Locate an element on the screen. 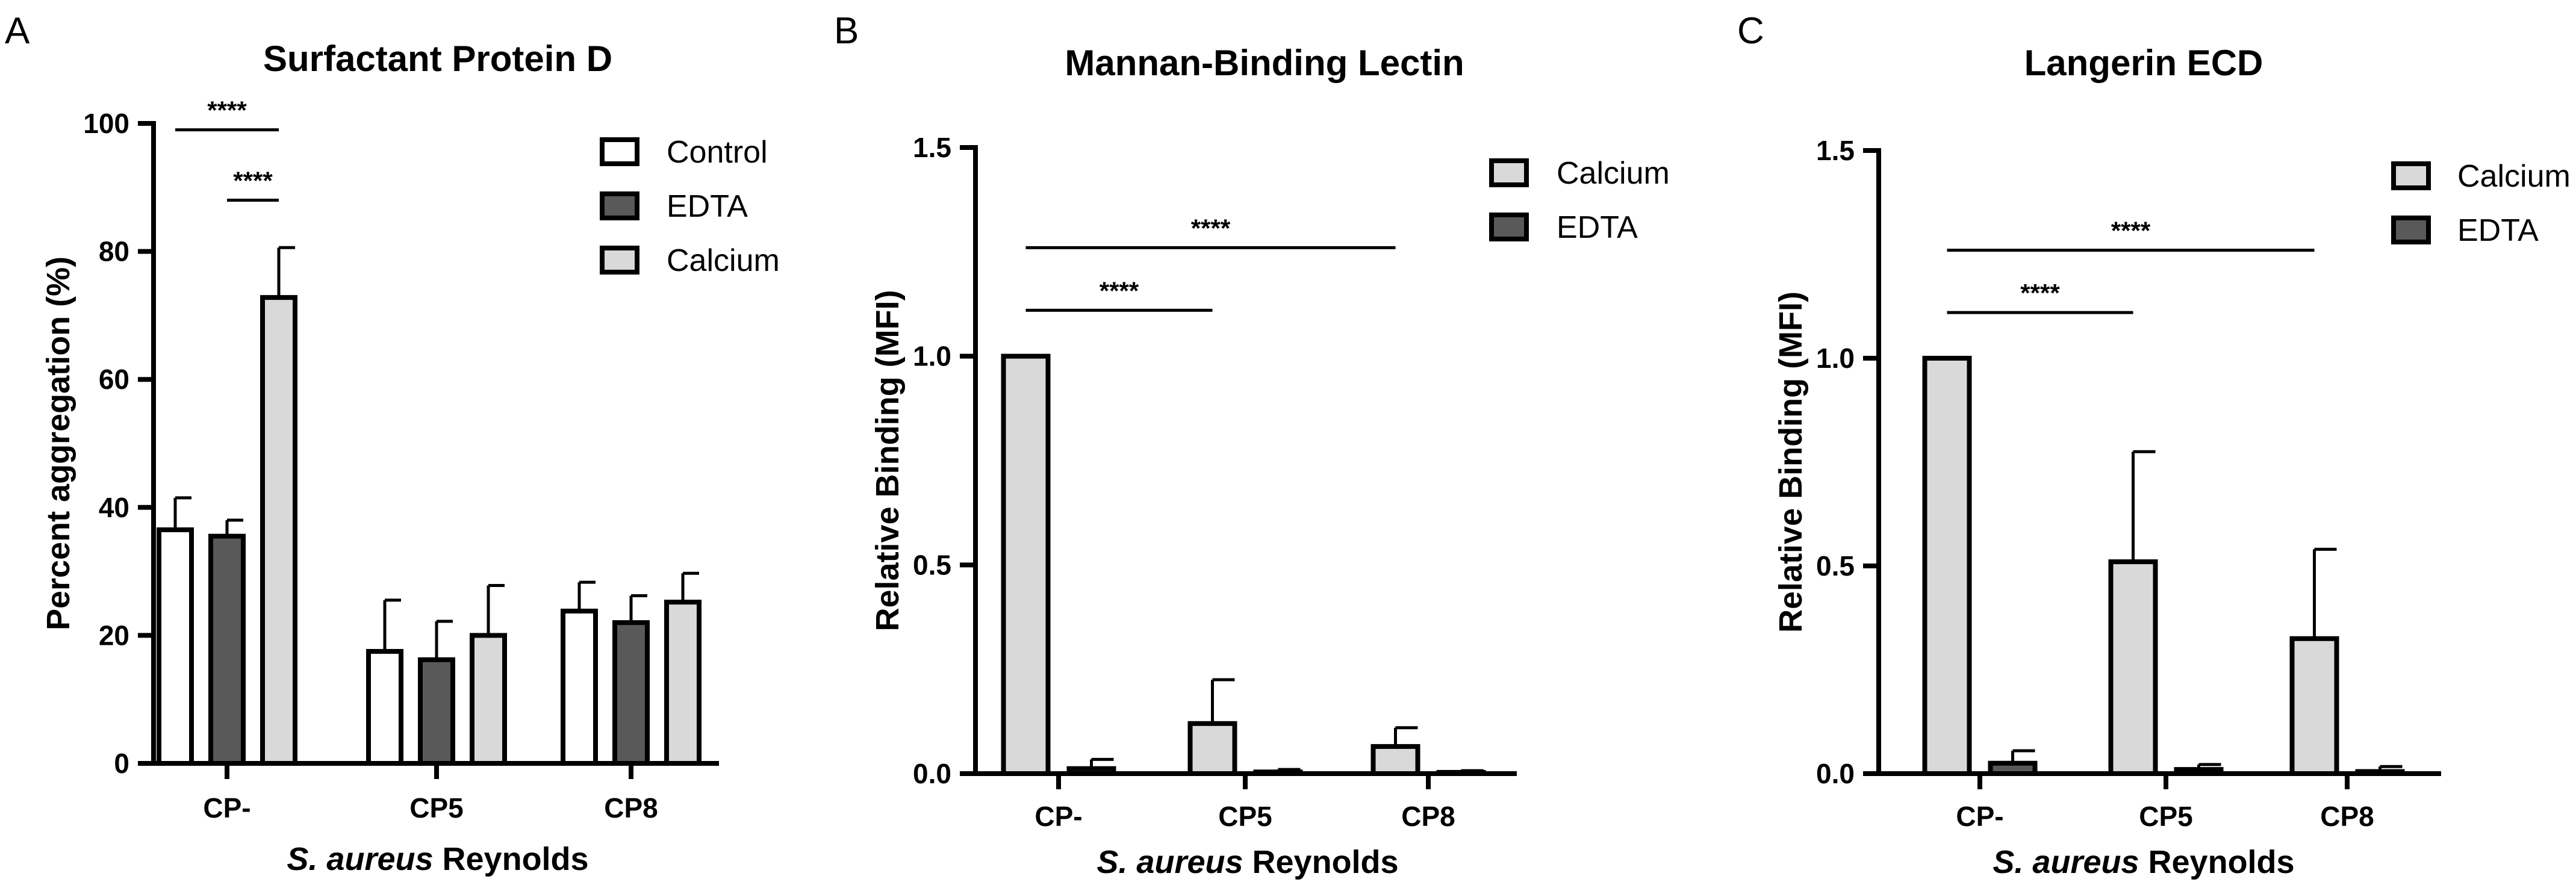 The width and height of the screenshot is (2576, 885). bar-edta-cp is located at coordinates (227, 650).